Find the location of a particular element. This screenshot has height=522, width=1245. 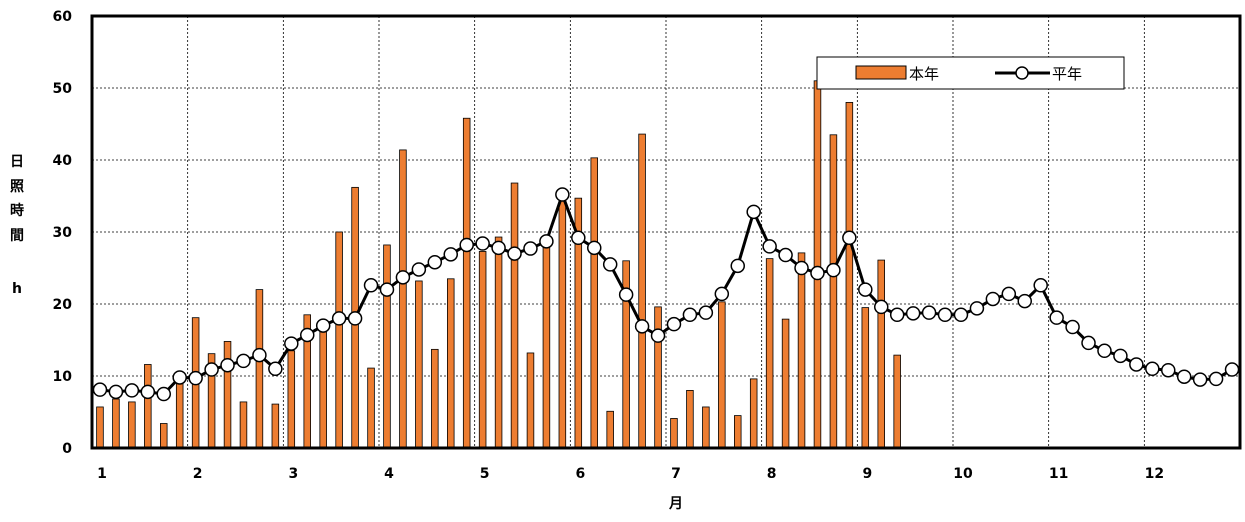

x-axis-label: 月 is located at coordinates (675, 504).